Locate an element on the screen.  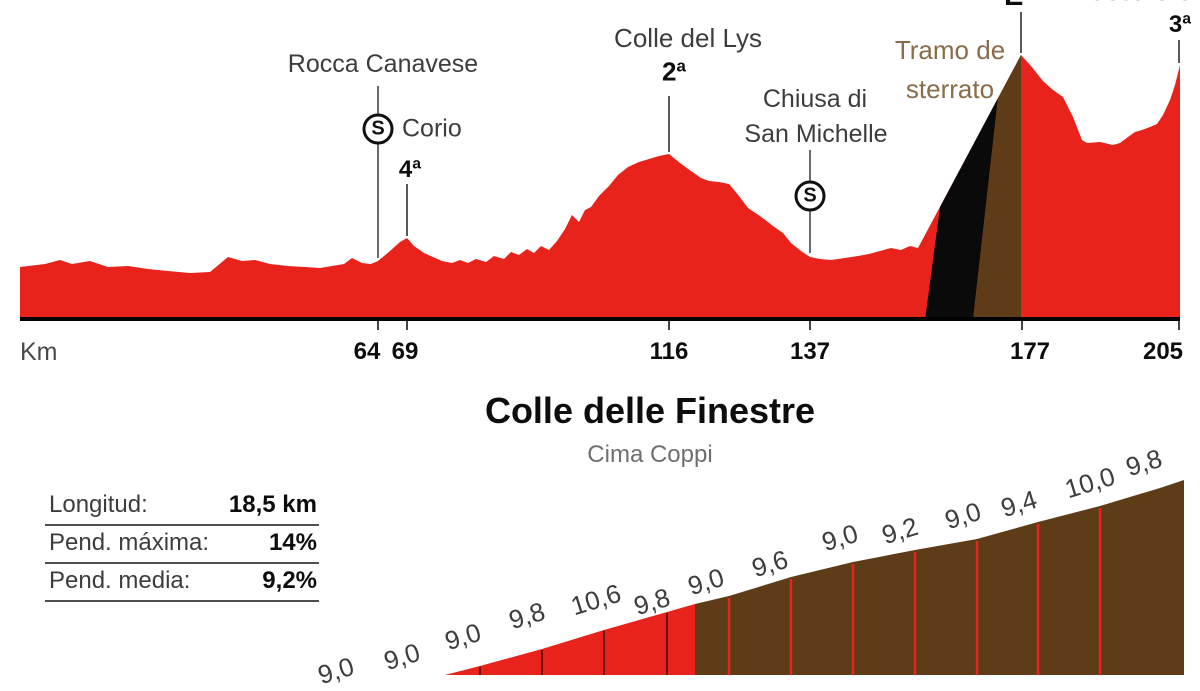
stats-row-pend-maxima: Pend. máxima: 14% is located at coordinates (182, 545).